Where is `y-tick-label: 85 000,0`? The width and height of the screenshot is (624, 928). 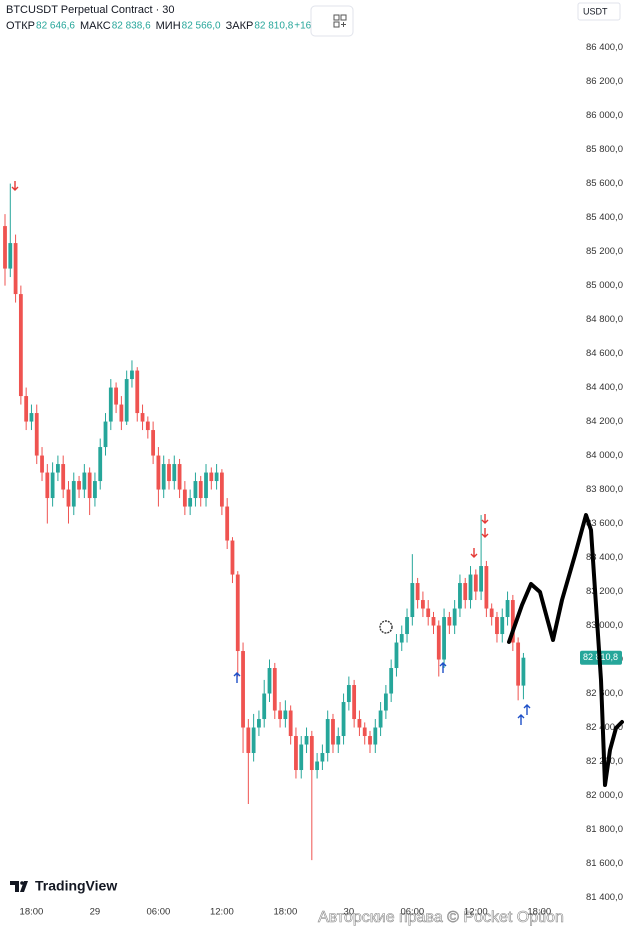 y-tick-label: 85 000,0 is located at coordinates (604, 285).